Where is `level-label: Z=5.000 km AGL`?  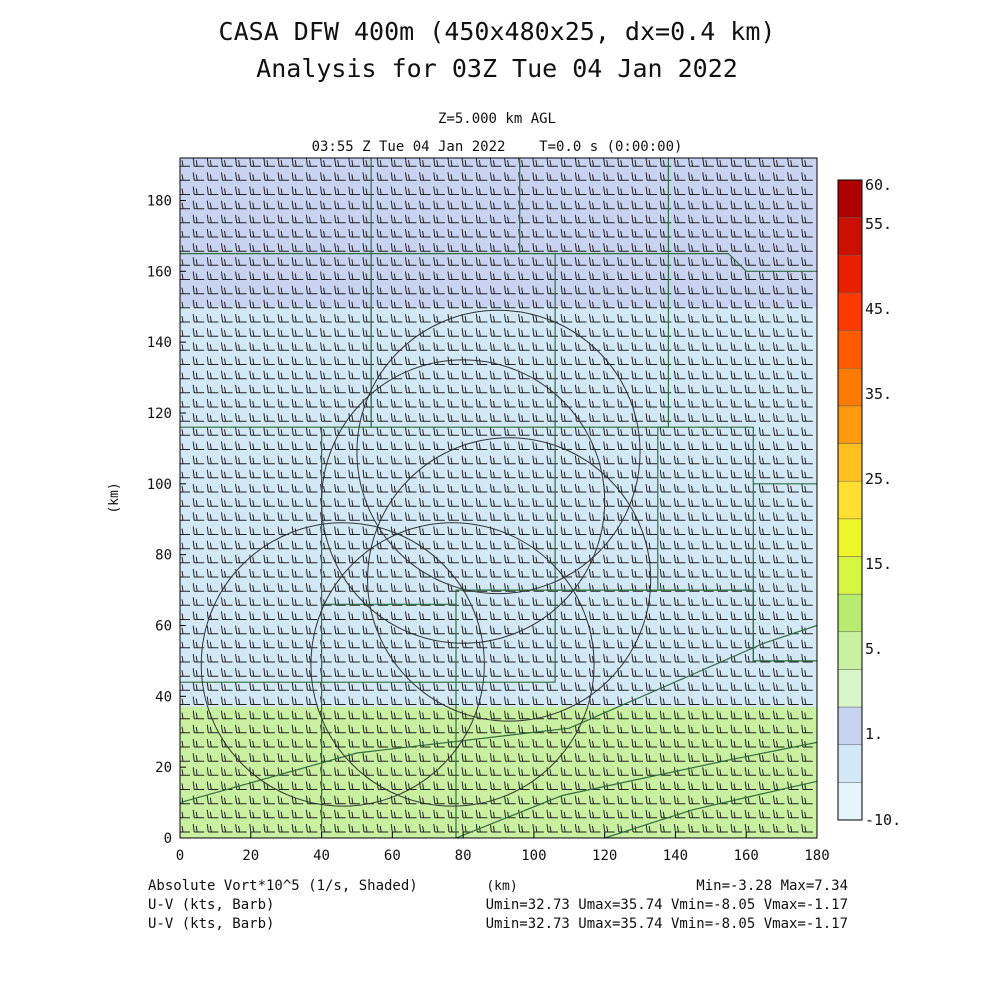 level-label: Z=5.000 km AGL is located at coordinates (497, 119).